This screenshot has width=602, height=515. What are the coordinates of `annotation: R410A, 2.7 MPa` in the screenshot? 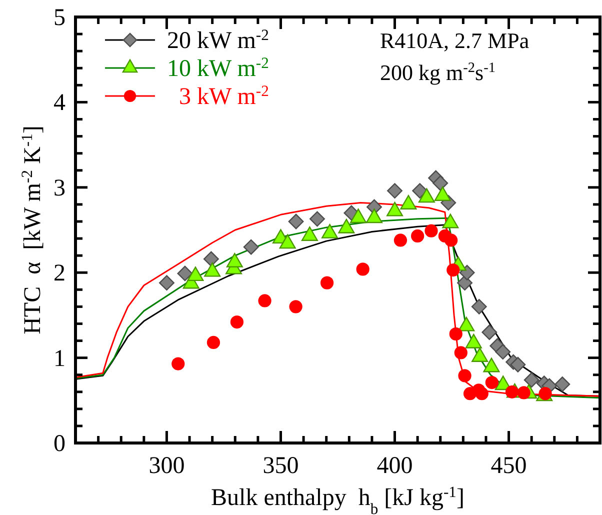 It's located at (455, 40).